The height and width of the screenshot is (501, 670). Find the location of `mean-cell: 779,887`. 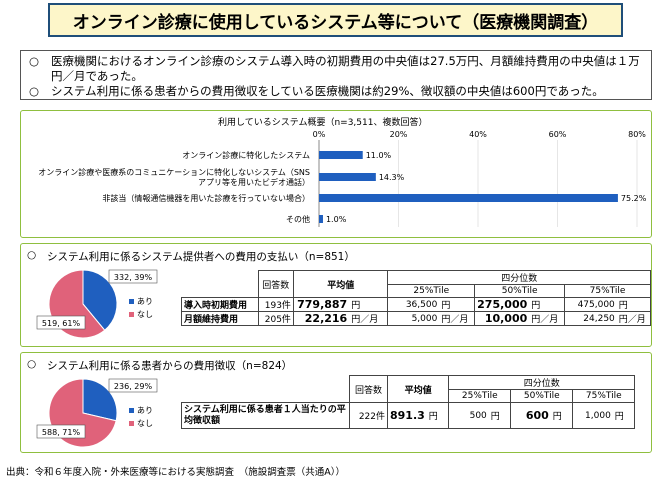

mean-cell: 779,887 is located at coordinates (321, 304).